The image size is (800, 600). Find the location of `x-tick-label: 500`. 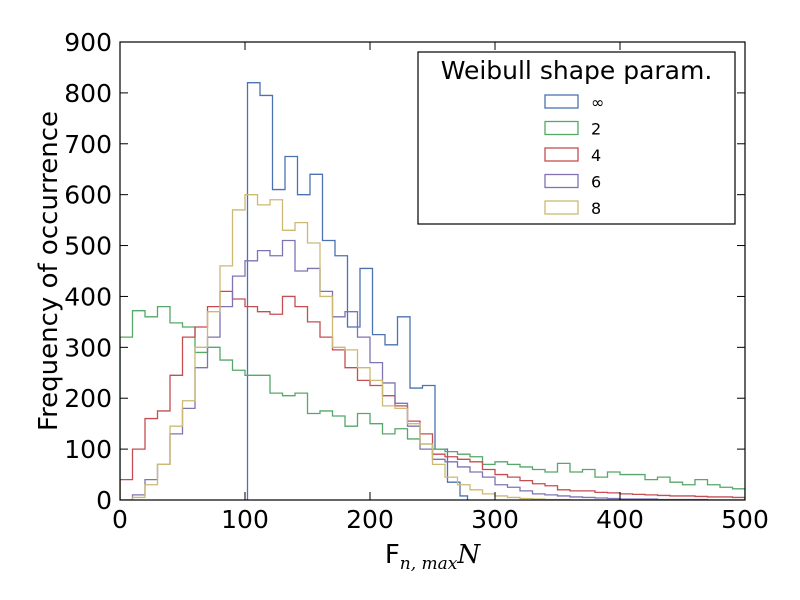

x-tick-label: 500 is located at coordinates (745, 519).